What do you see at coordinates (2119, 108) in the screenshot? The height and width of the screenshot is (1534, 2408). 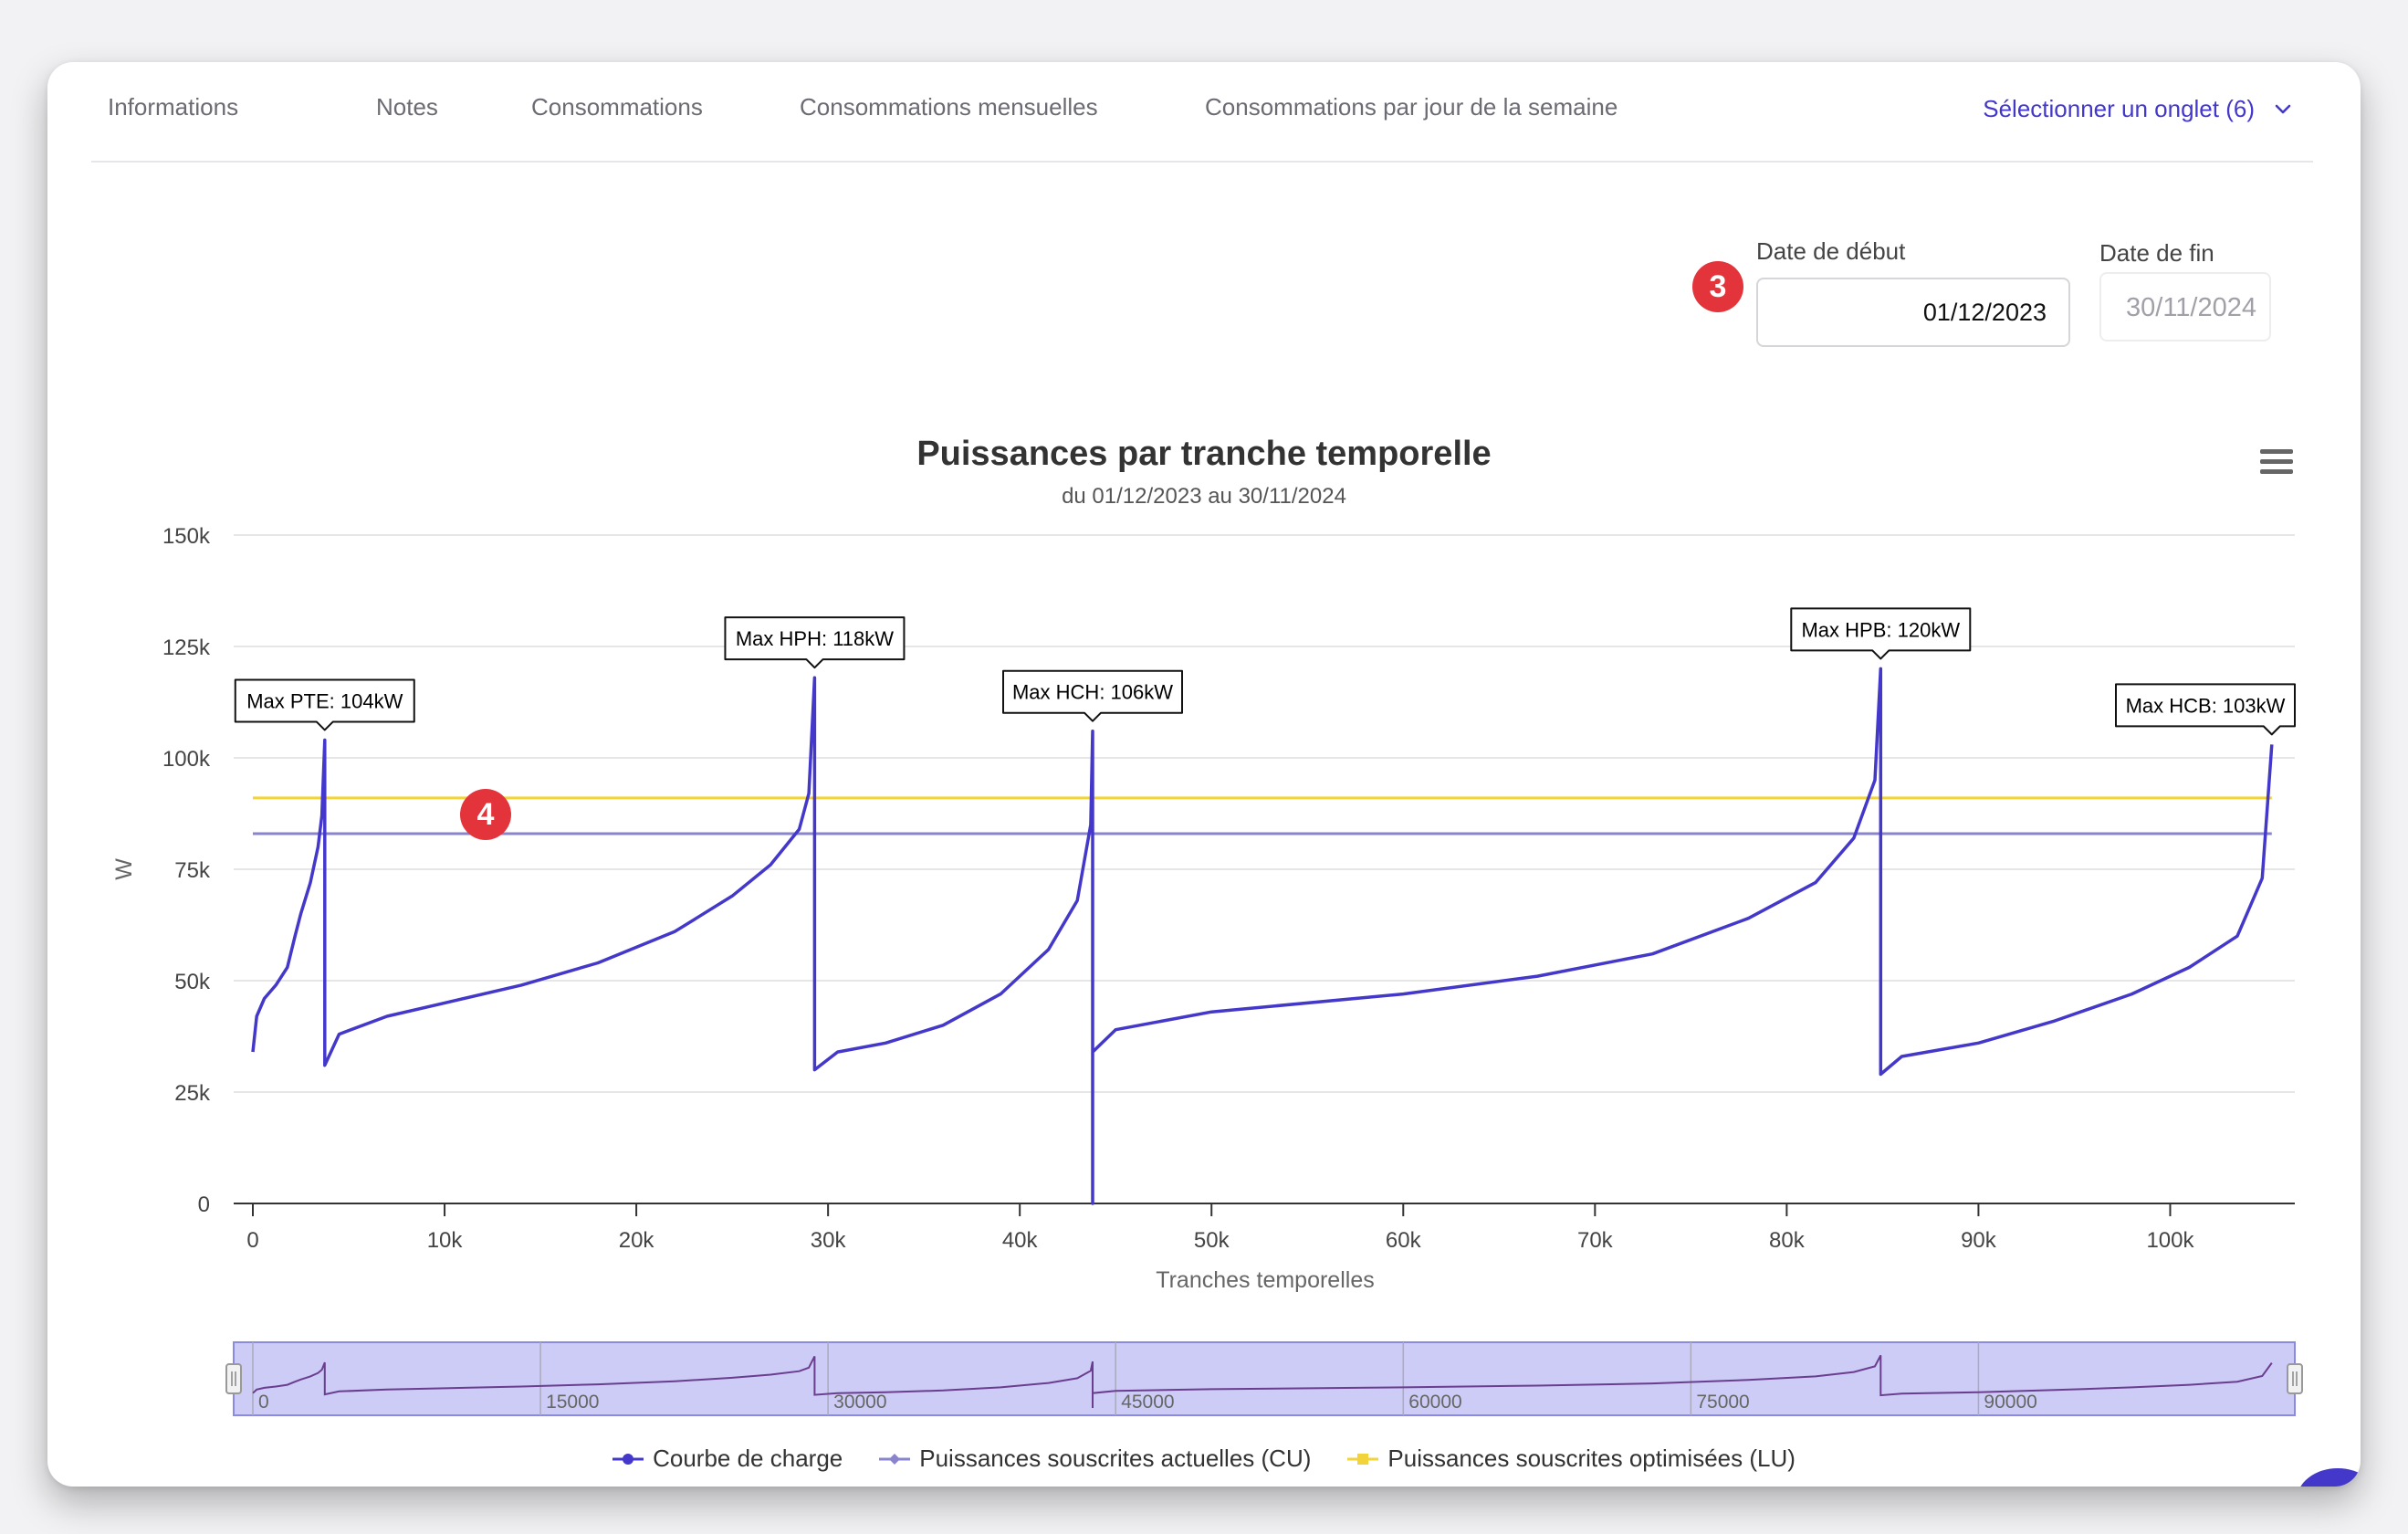 I see `tab-select-label: Sélectionner un onglet (6)` at bounding box center [2119, 108].